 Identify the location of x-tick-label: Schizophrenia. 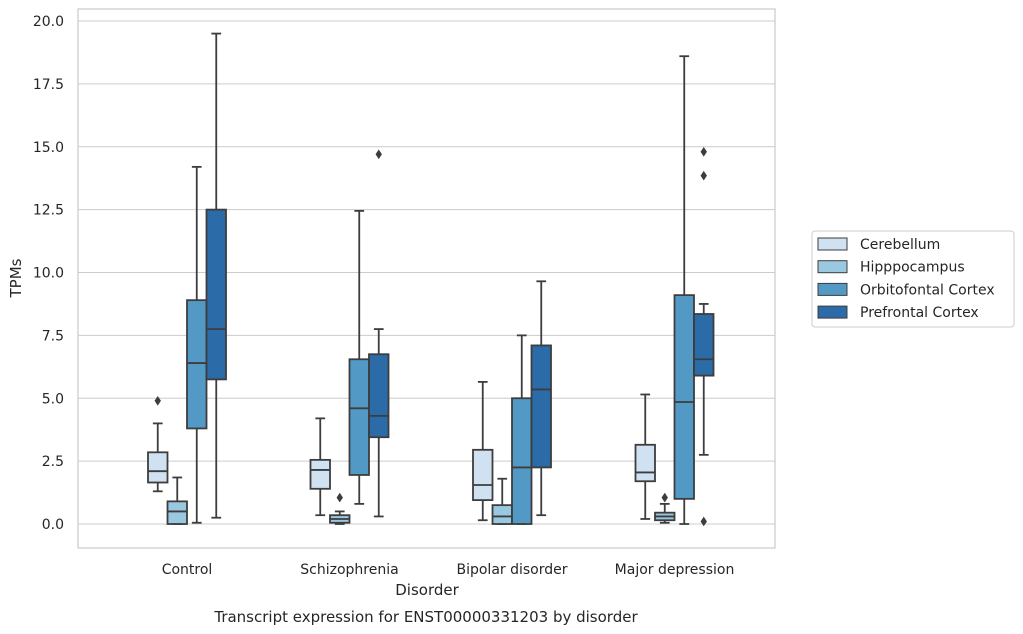
(349, 570).